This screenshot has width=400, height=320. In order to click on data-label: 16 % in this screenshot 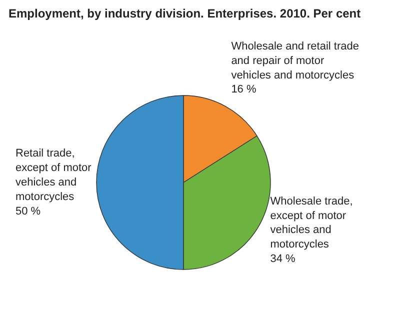, I will do `click(243, 90)`.